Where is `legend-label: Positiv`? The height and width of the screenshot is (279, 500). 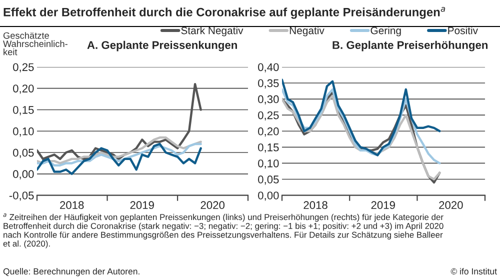
legend-label: Positiv is located at coordinates (463, 30).